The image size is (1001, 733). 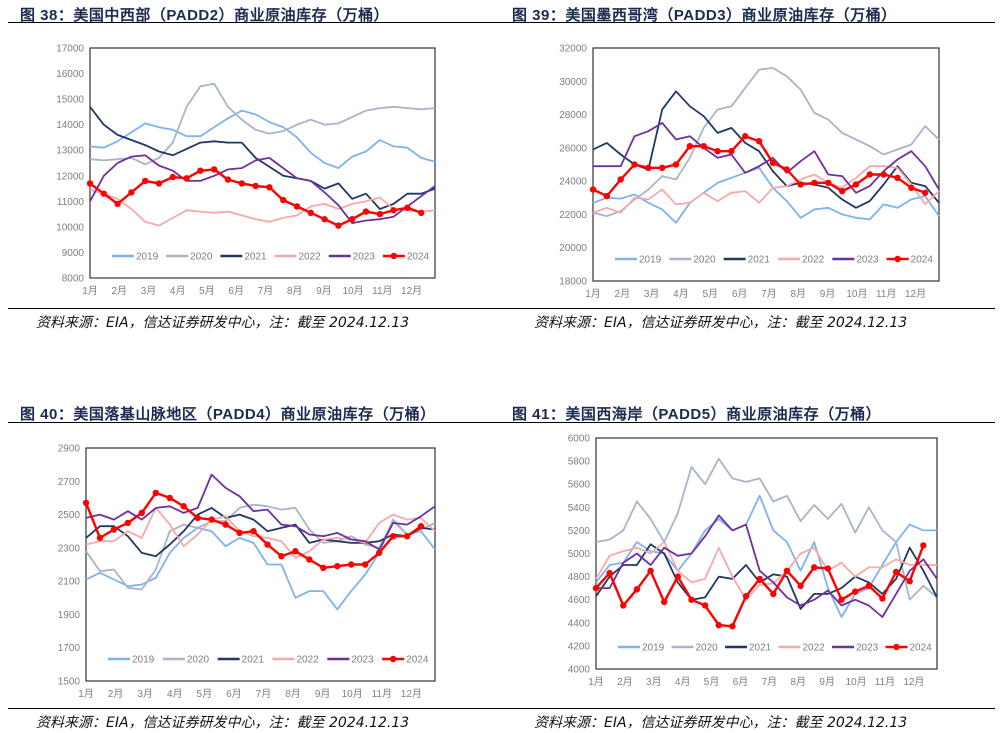 What do you see at coordinates (70, 176) in the screenshot?
I see `y-tick-label: 12000` at bounding box center [70, 176].